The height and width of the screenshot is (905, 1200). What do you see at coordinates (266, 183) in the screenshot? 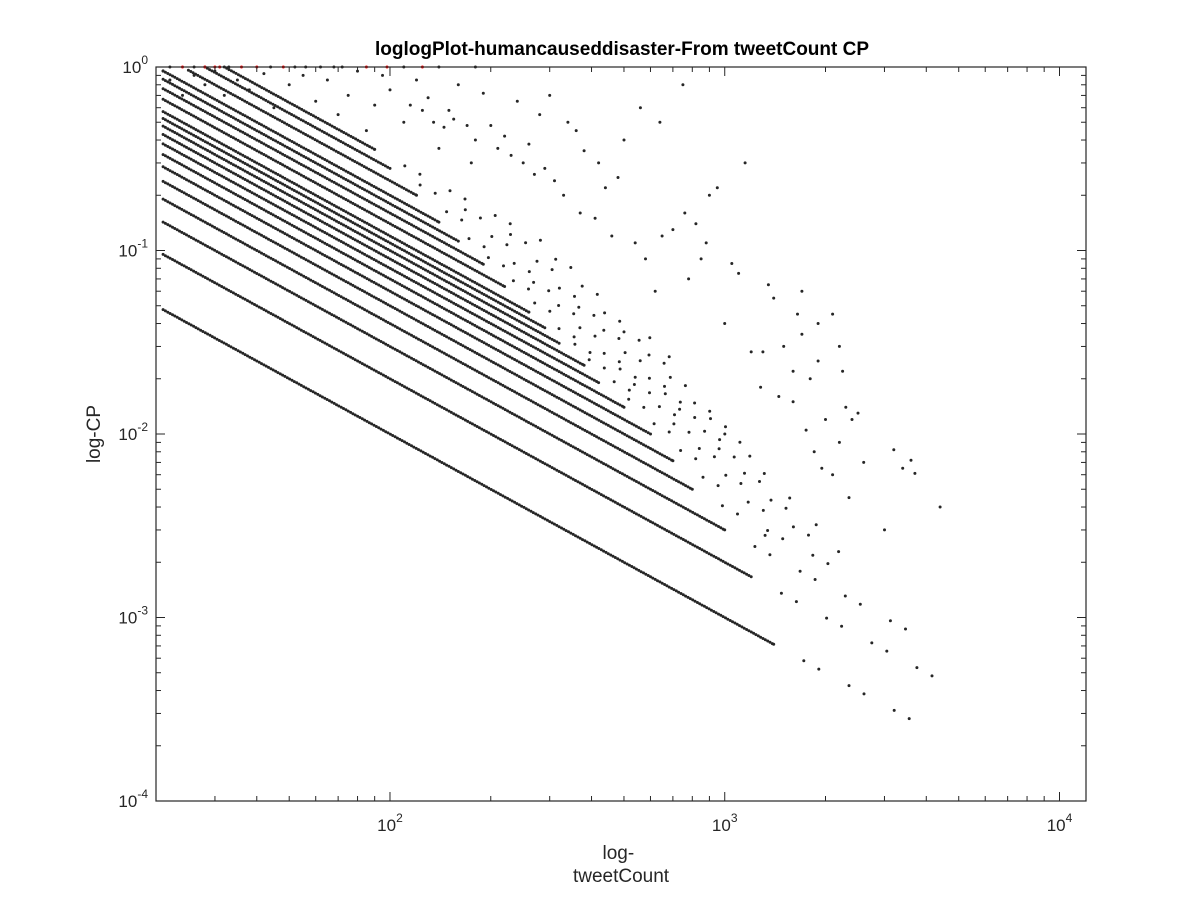
I see `data-point-2083` at bounding box center [266, 183].